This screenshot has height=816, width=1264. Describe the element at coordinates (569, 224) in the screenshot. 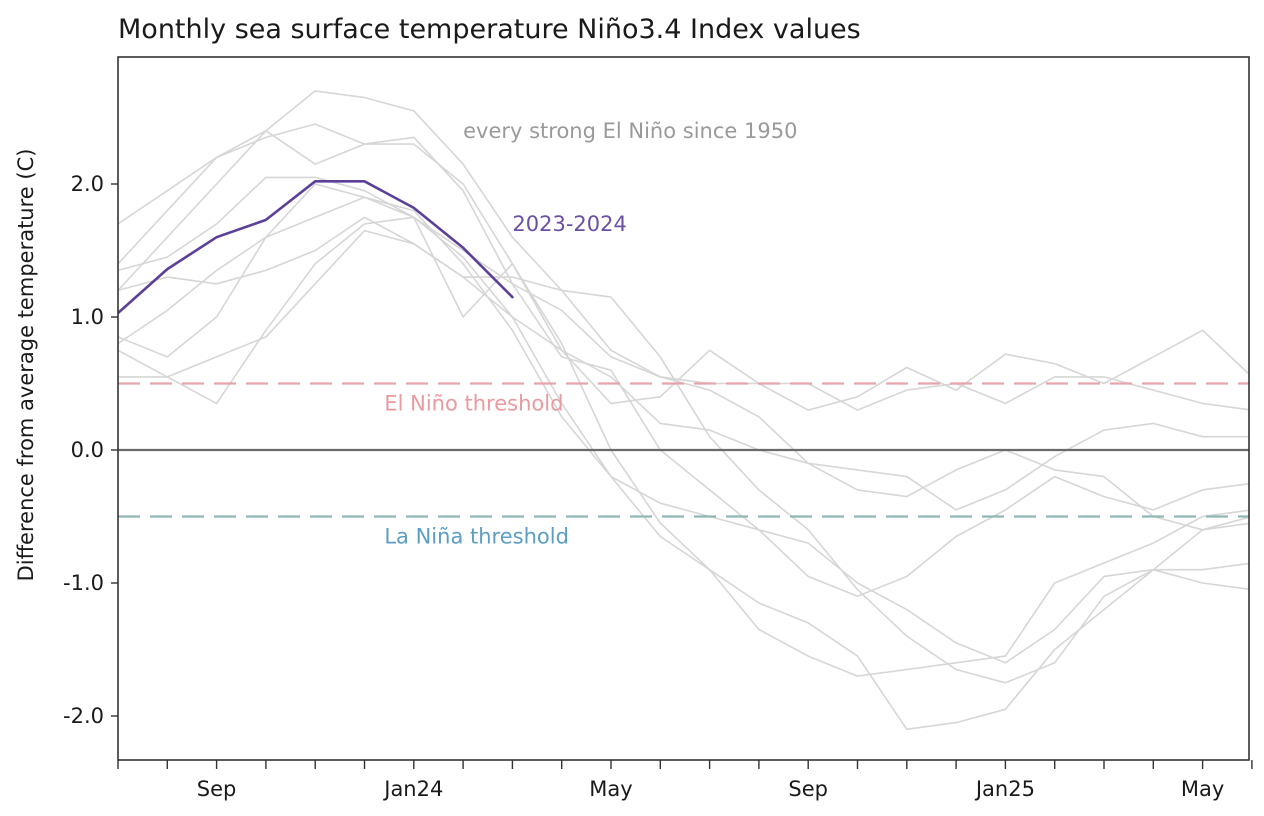

I see `annotation-1: 2023-2024` at that location.